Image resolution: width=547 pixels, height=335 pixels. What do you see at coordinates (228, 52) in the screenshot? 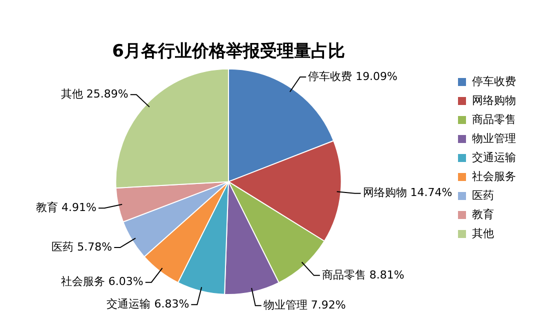
I see `chart-title: 6月各行业价格举报受理量占比` at bounding box center [228, 52].